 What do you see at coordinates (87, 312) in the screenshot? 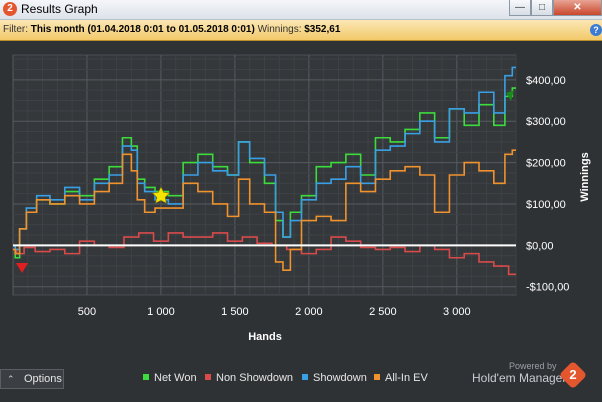
I see `x-tick-label: 500` at bounding box center [87, 312].